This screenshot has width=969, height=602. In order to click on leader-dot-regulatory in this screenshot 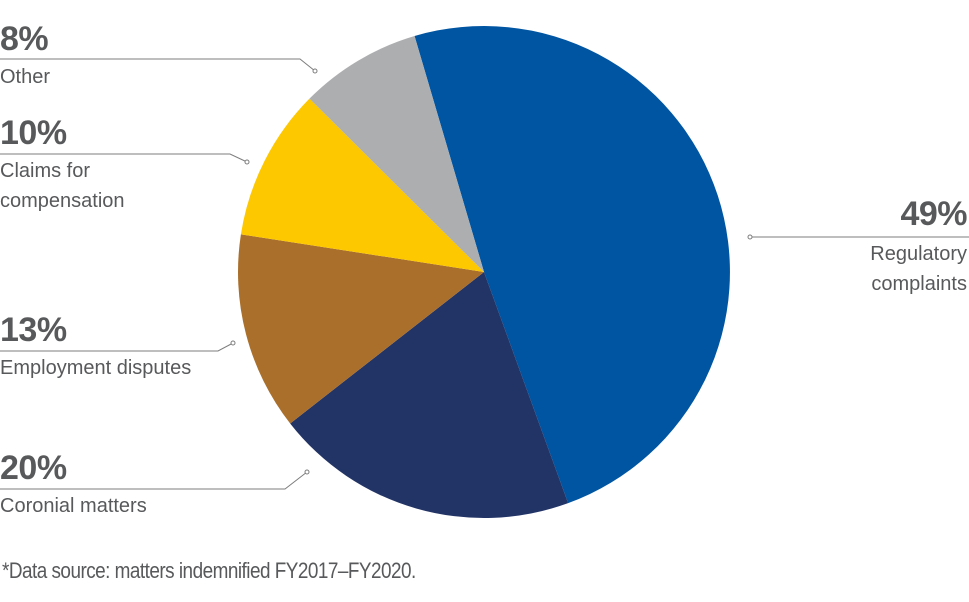, I will do `click(750, 237)`.